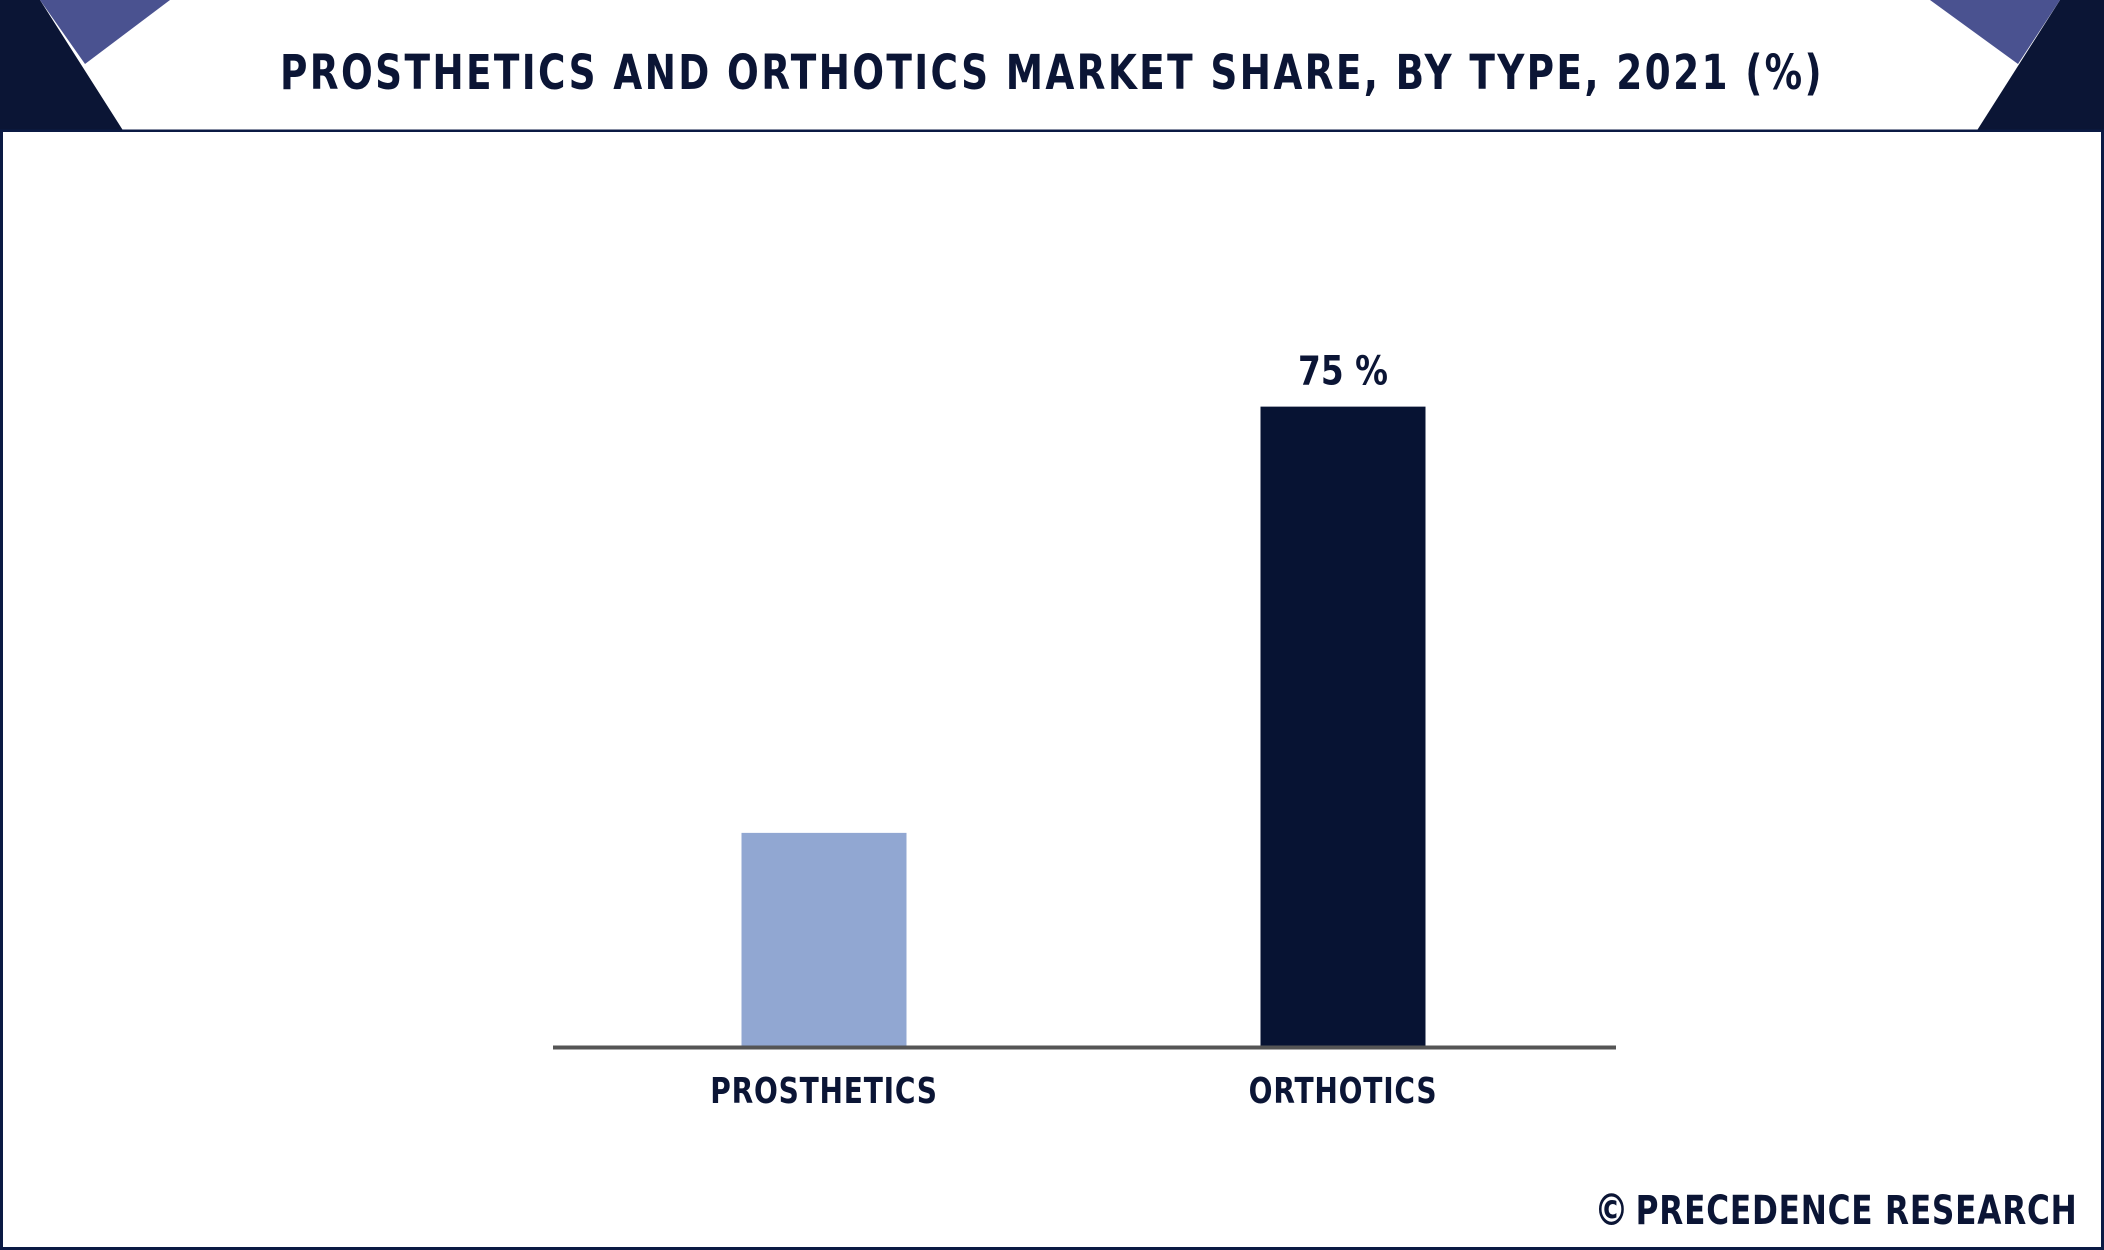 This screenshot has height=1250, width=2104. I want to click on banner-background, so click(1052, 66).